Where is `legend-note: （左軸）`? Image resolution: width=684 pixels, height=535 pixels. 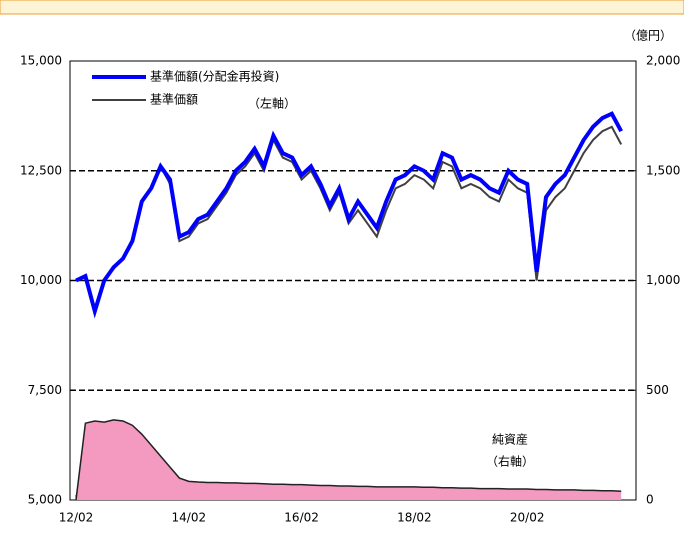 legend-note: （左軸） is located at coordinates (272, 103).